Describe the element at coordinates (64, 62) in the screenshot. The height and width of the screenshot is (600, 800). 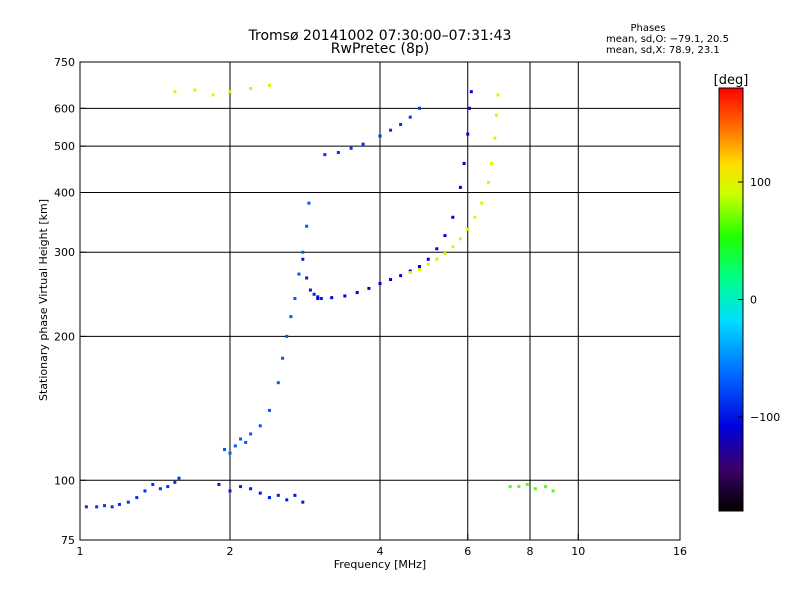
I see `y-tick-label: 750` at that location.